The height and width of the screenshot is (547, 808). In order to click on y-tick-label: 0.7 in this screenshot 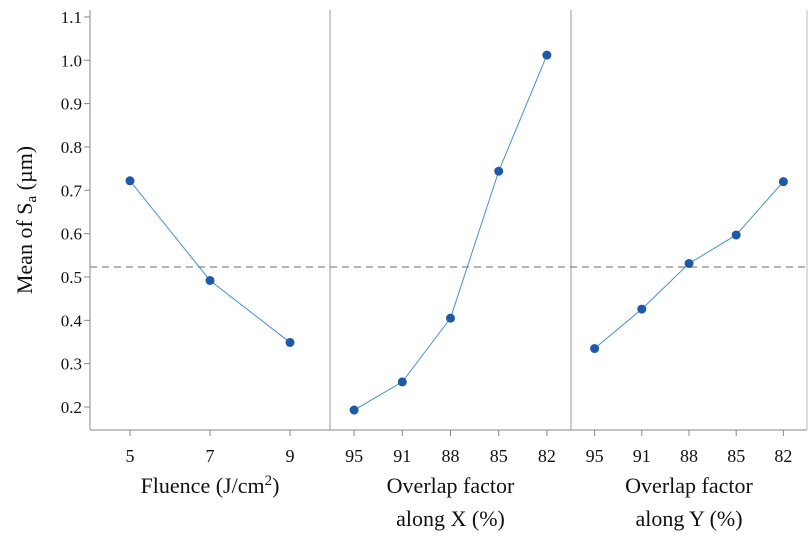, I will do `click(72, 190)`.